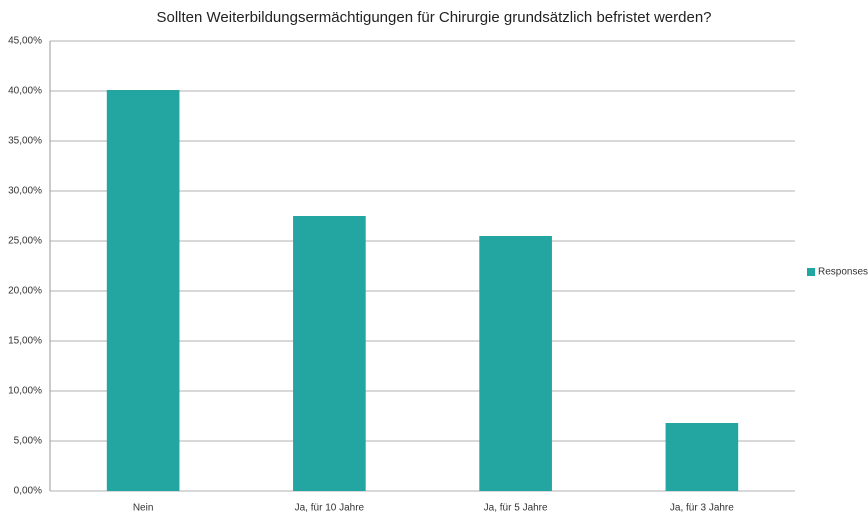  Describe the element at coordinates (143, 508) in the screenshot. I see `x-tick-label: Nein` at that location.